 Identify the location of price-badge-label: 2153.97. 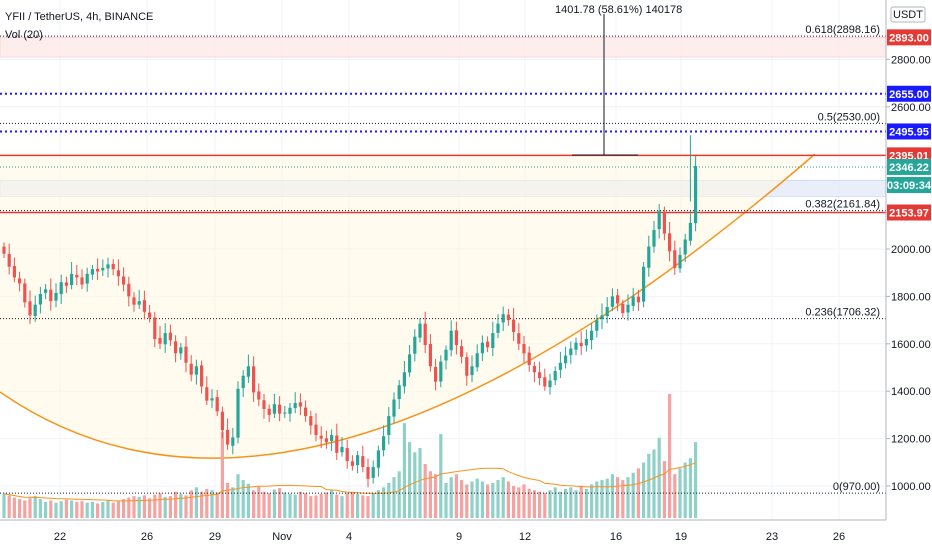
(909, 214).